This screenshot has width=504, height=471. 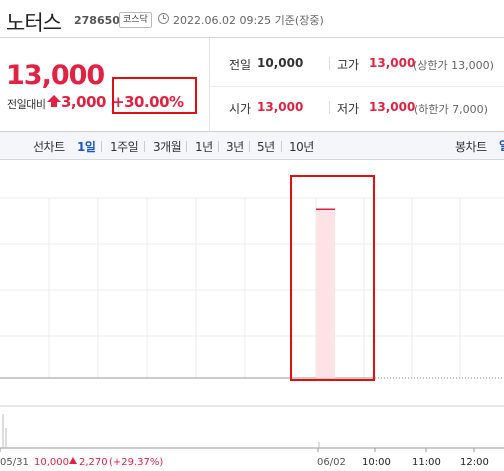 I want to click on x-tick-label: 12:00, so click(x=474, y=462).